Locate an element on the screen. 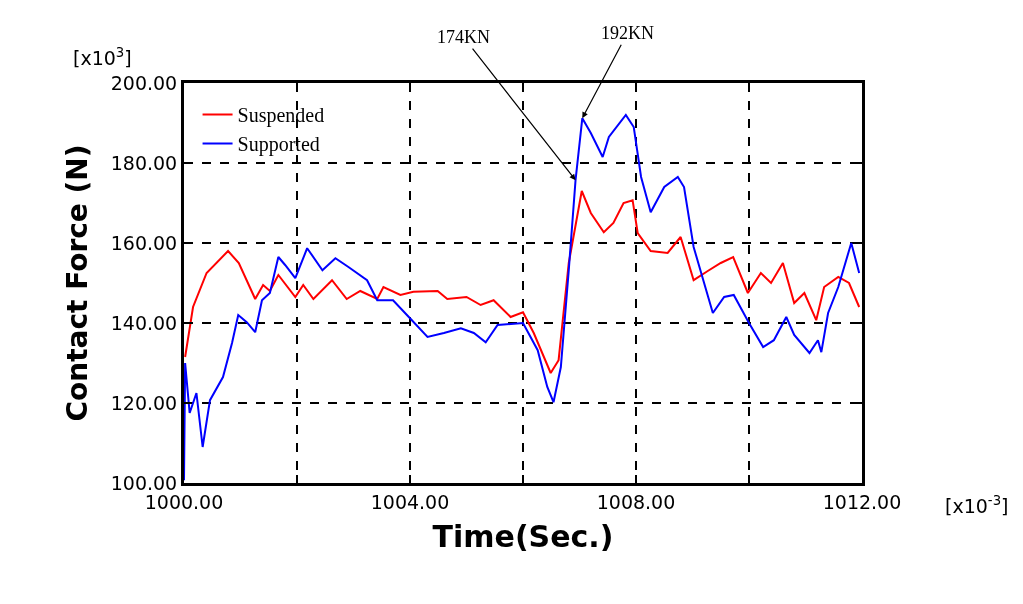  annotation: 192KN is located at coordinates (627, 33).